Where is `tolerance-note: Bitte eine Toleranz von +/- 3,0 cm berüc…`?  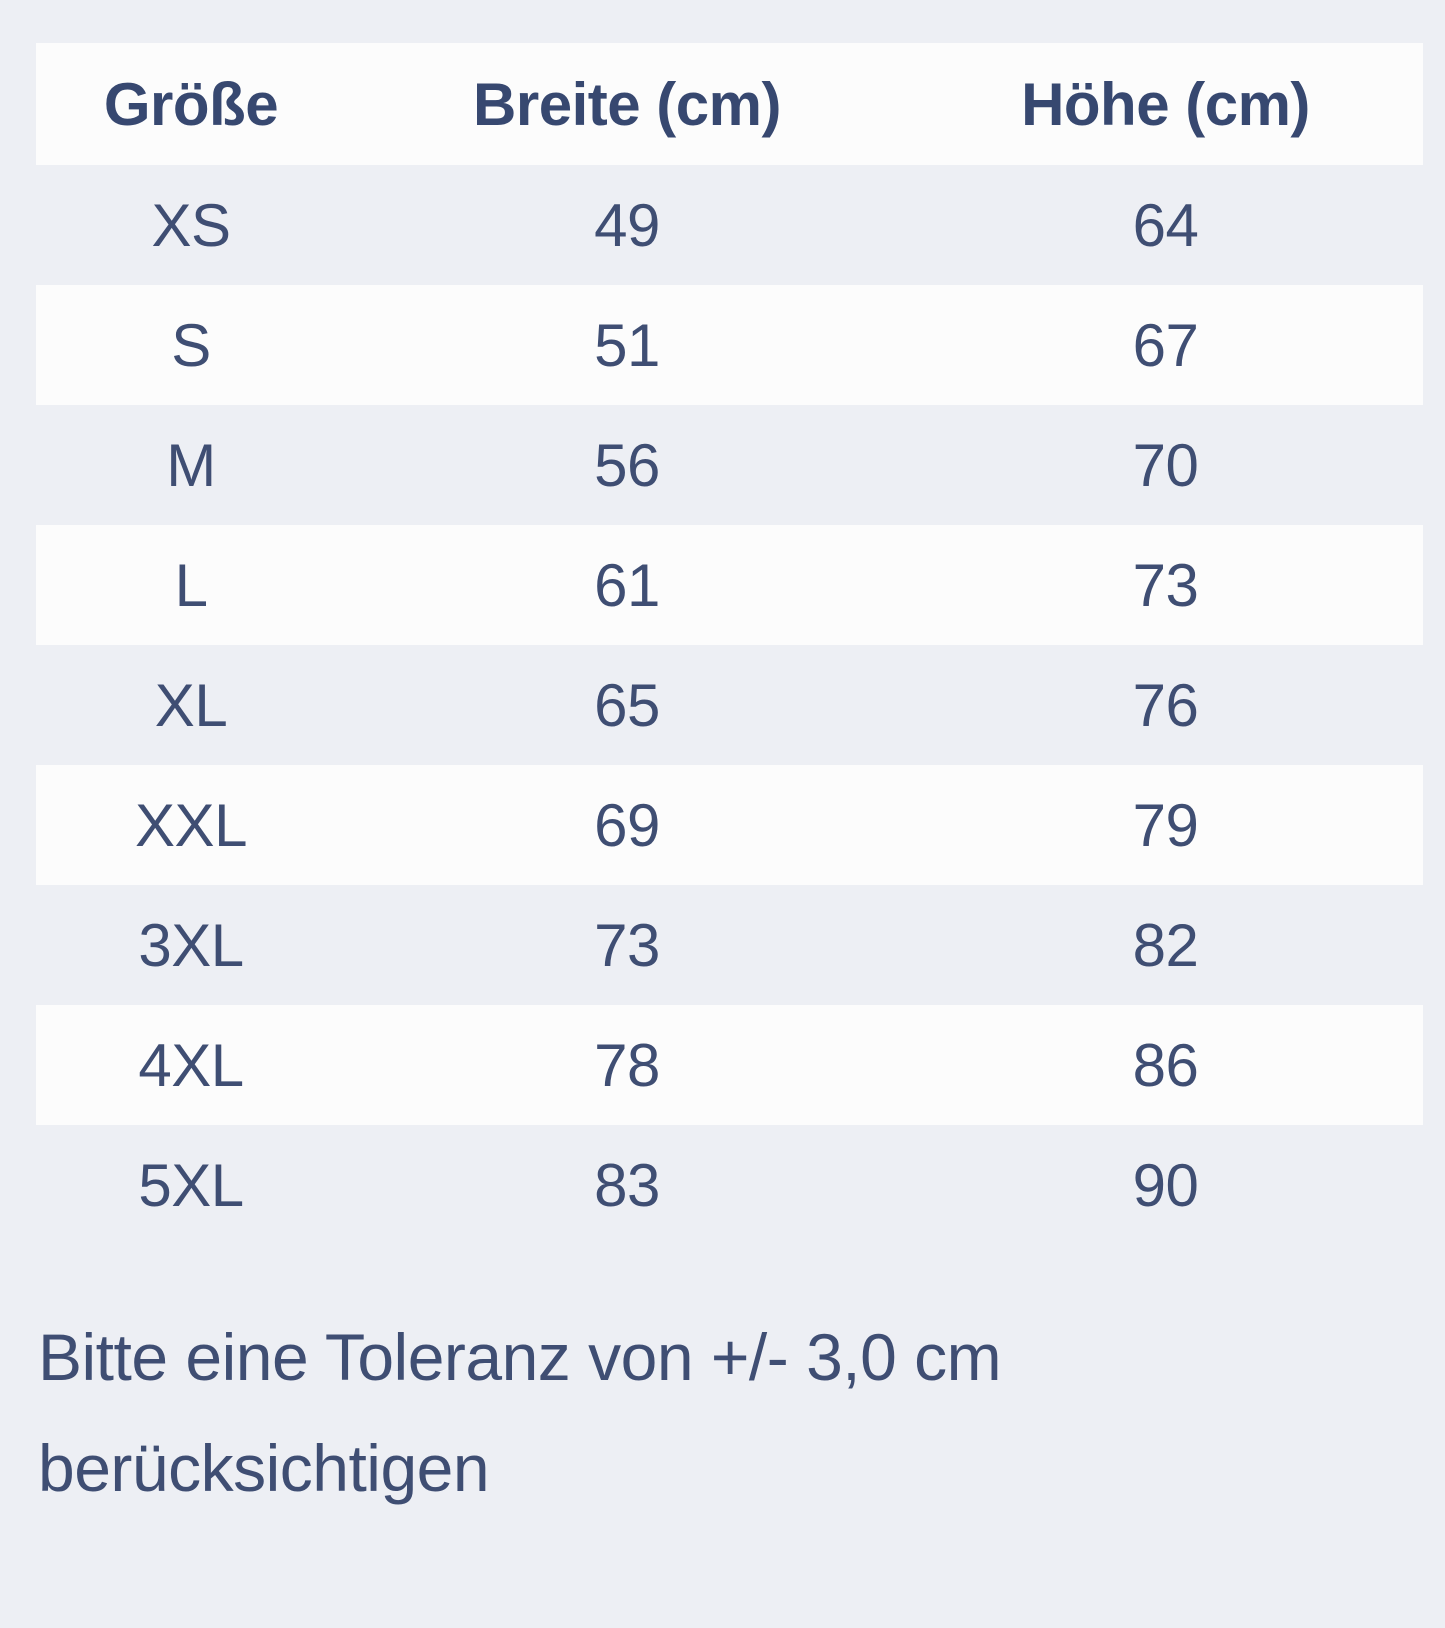 tolerance-note: Bitte eine Toleranz von +/- 3,0 cm berüc… is located at coordinates (520, 1412).